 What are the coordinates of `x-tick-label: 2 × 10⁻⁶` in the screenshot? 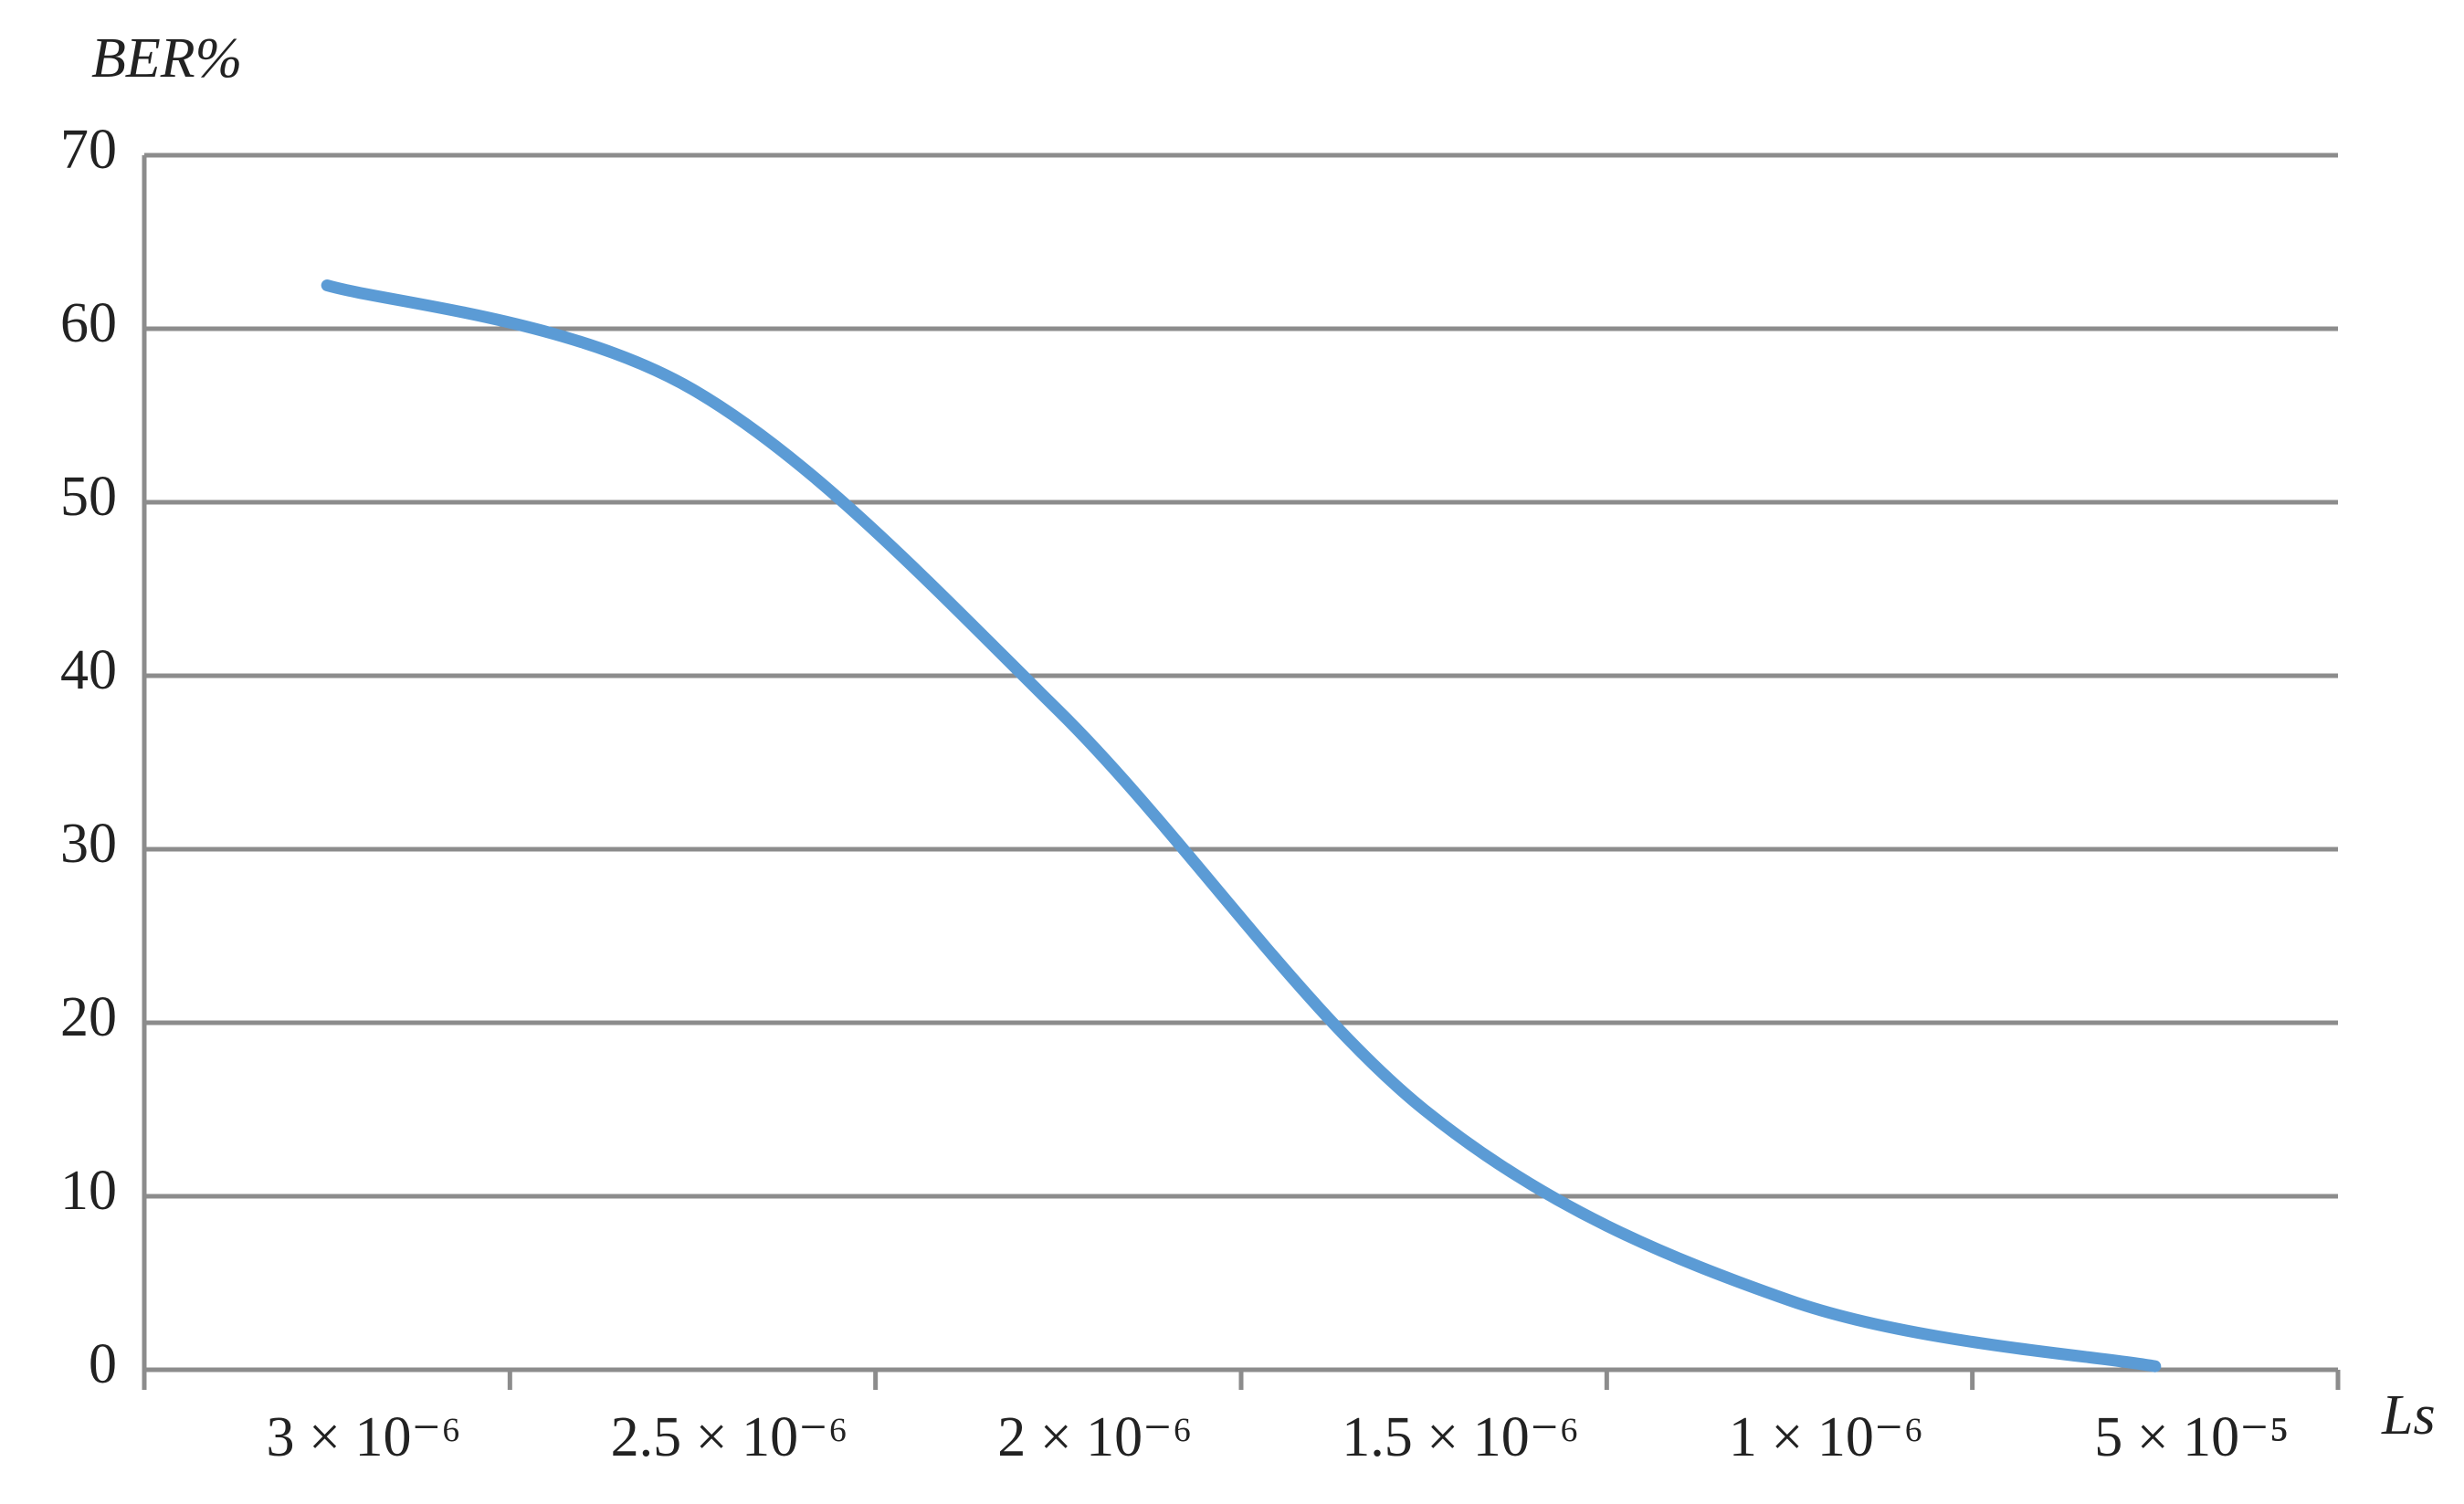 It's located at (1095, 1437).